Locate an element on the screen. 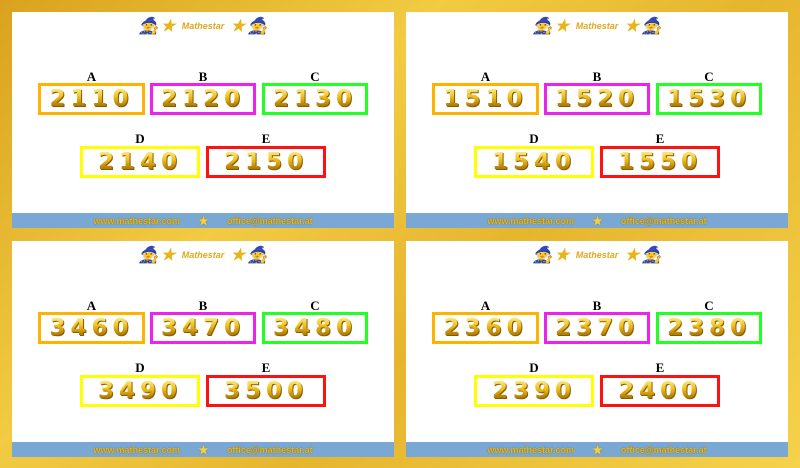 The height and width of the screenshot is (468, 800). option-value: 2130 is located at coordinates (314, 99).